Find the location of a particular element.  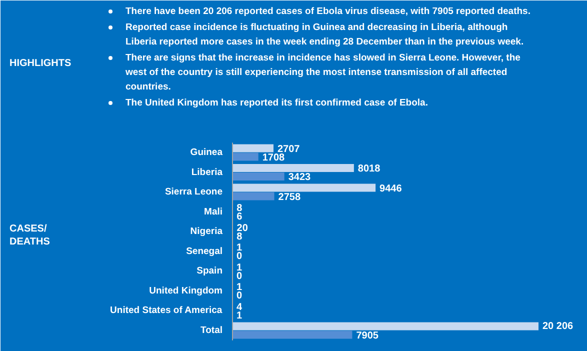

text: The United Kingdom has reported its first confirmed case of Ebola. is located at coordinates (277, 103).